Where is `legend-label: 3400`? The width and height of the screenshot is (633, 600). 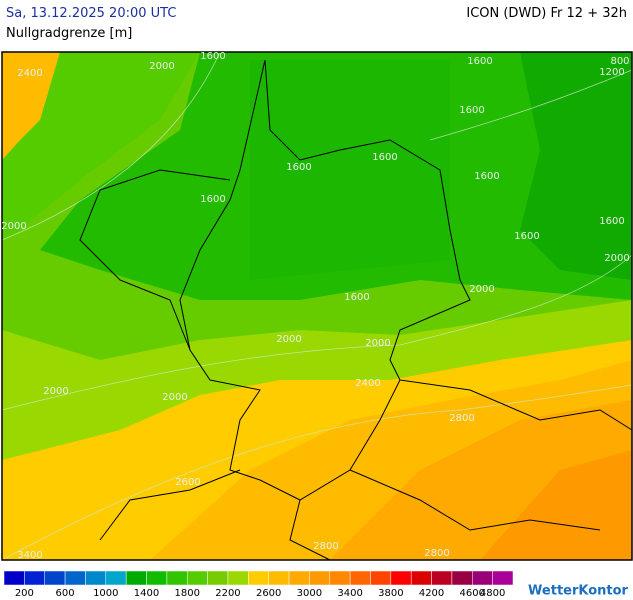
legend-label: 3400 is located at coordinates (349, 593).